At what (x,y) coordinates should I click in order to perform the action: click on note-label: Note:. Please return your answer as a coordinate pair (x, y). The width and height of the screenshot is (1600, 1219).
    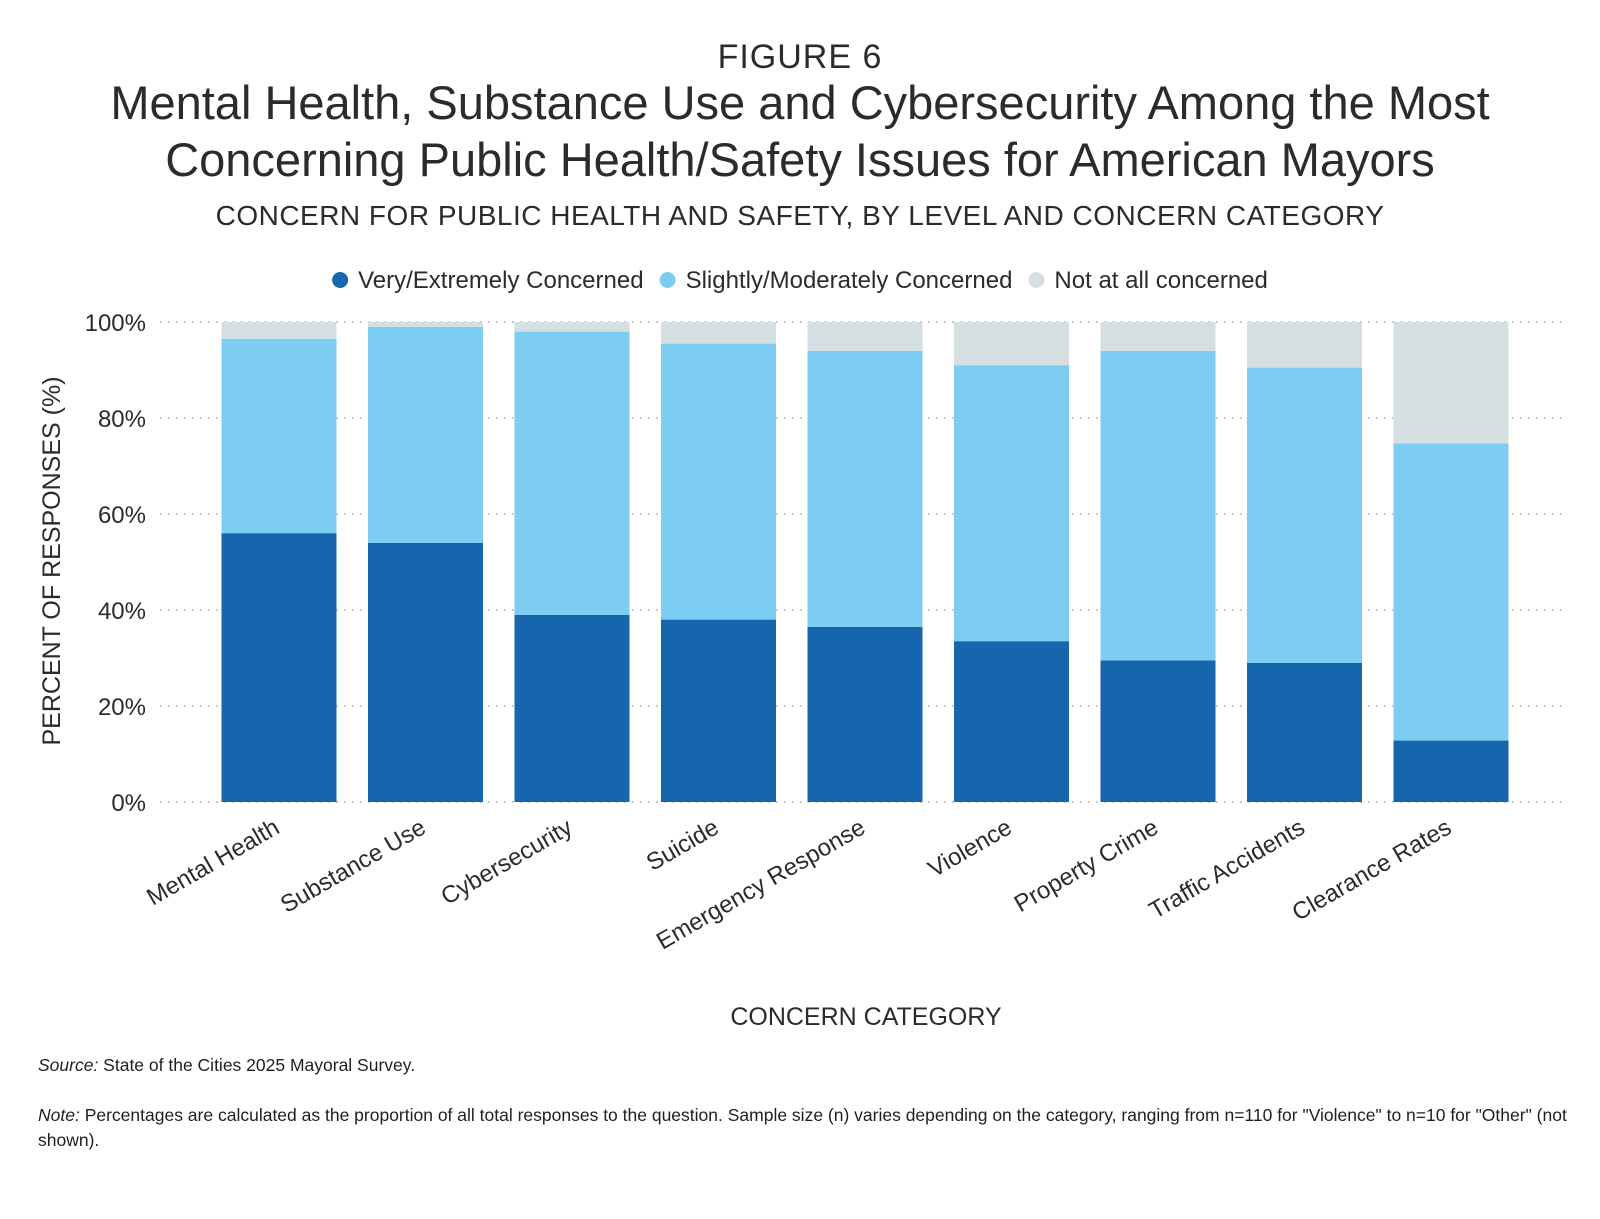
    Looking at the image, I should click on (59, 1115).